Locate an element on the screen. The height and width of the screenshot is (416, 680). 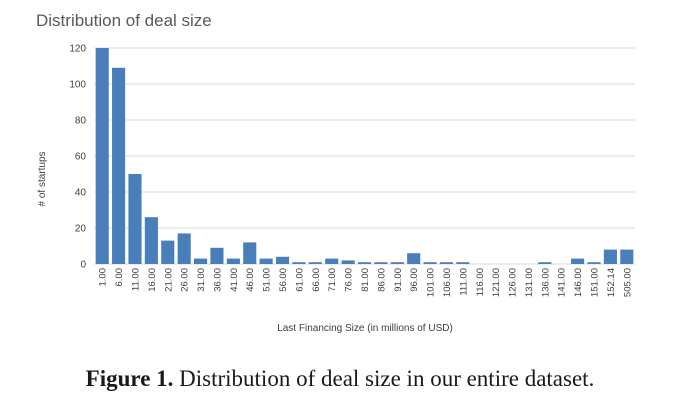
x-tick-label-19: 96.00 is located at coordinates (414, 280).